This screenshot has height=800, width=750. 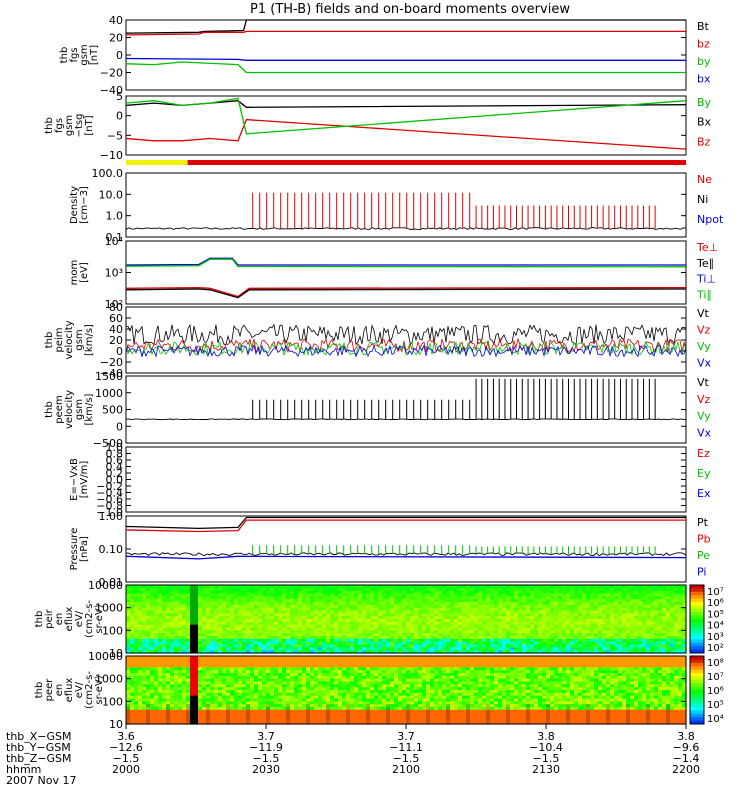 What do you see at coordinates (69, 619) in the screenshot?
I see `y-axis-label: eflux` at bounding box center [69, 619].